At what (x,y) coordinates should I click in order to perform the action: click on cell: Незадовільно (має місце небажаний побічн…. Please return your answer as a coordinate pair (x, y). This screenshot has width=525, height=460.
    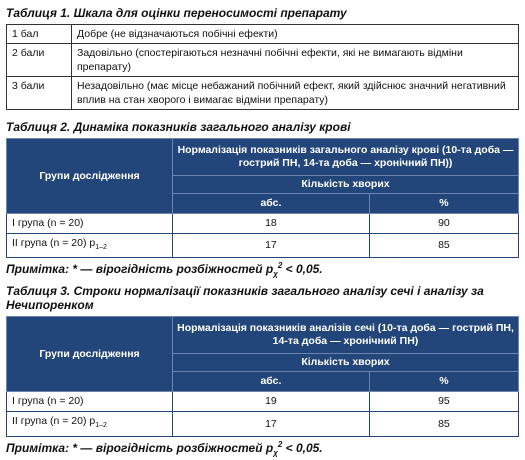
    Looking at the image, I should click on (295, 93).